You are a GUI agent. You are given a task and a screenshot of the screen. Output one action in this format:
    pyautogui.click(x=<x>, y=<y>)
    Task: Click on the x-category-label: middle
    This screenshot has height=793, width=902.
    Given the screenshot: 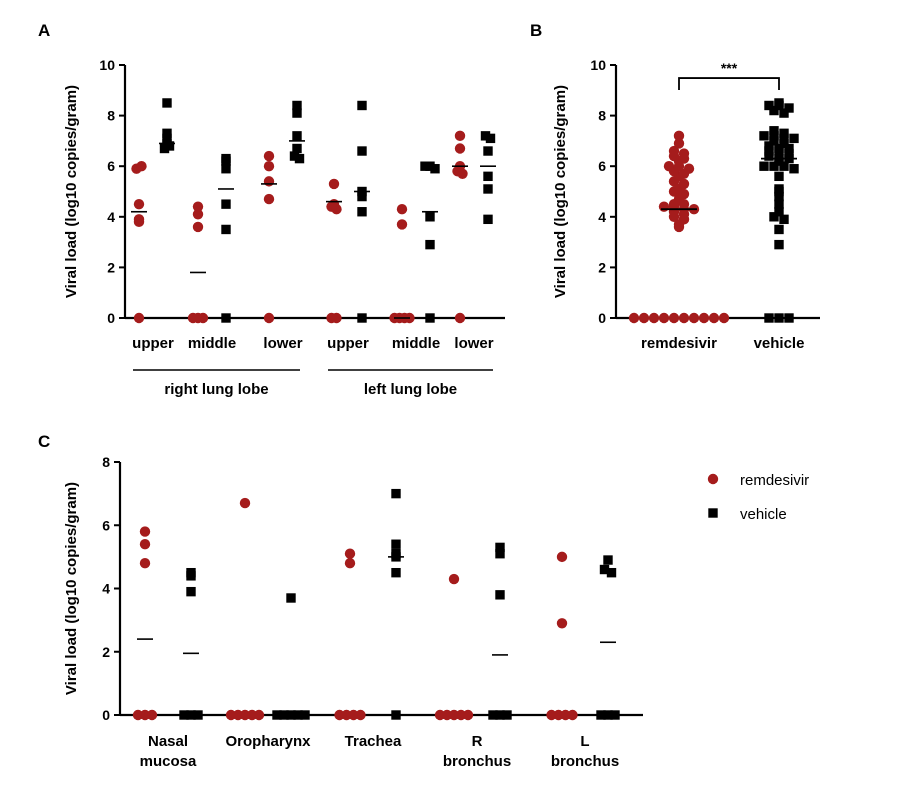 What is the action you would take?
    pyautogui.click(x=416, y=343)
    